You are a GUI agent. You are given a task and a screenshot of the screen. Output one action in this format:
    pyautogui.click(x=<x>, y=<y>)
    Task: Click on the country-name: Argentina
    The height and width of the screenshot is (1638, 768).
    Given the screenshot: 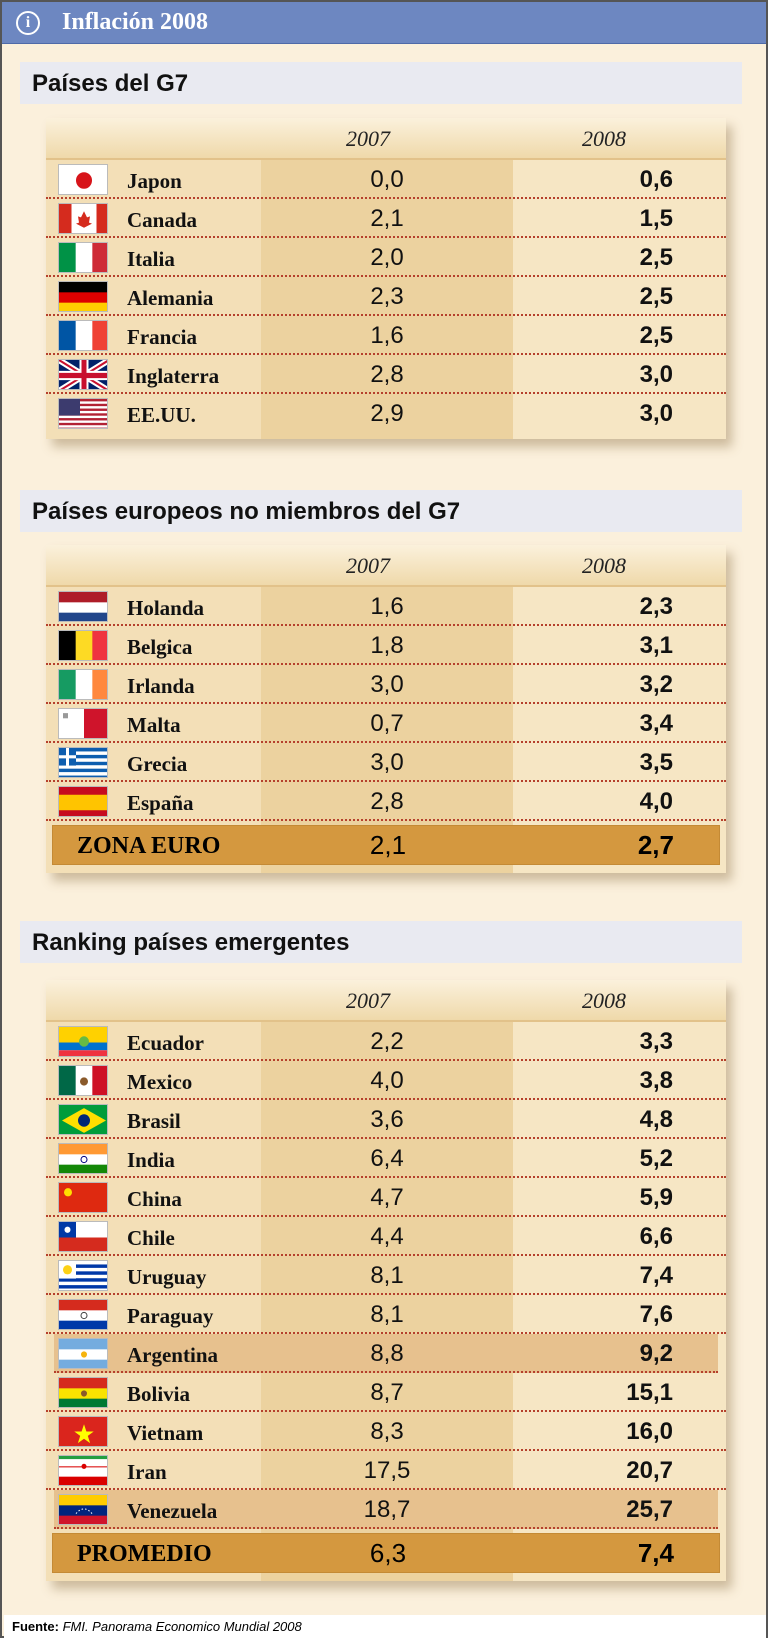 What is the action you would take?
    pyautogui.click(x=172, y=1355)
    